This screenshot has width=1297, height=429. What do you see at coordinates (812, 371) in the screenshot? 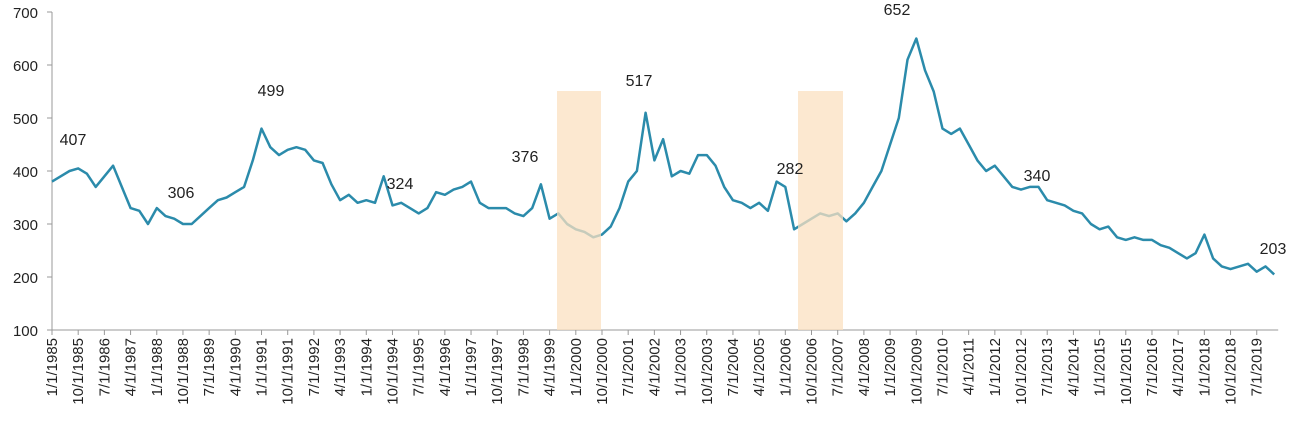
I see `x-tick-label: 10/1/2006` at bounding box center [812, 371].